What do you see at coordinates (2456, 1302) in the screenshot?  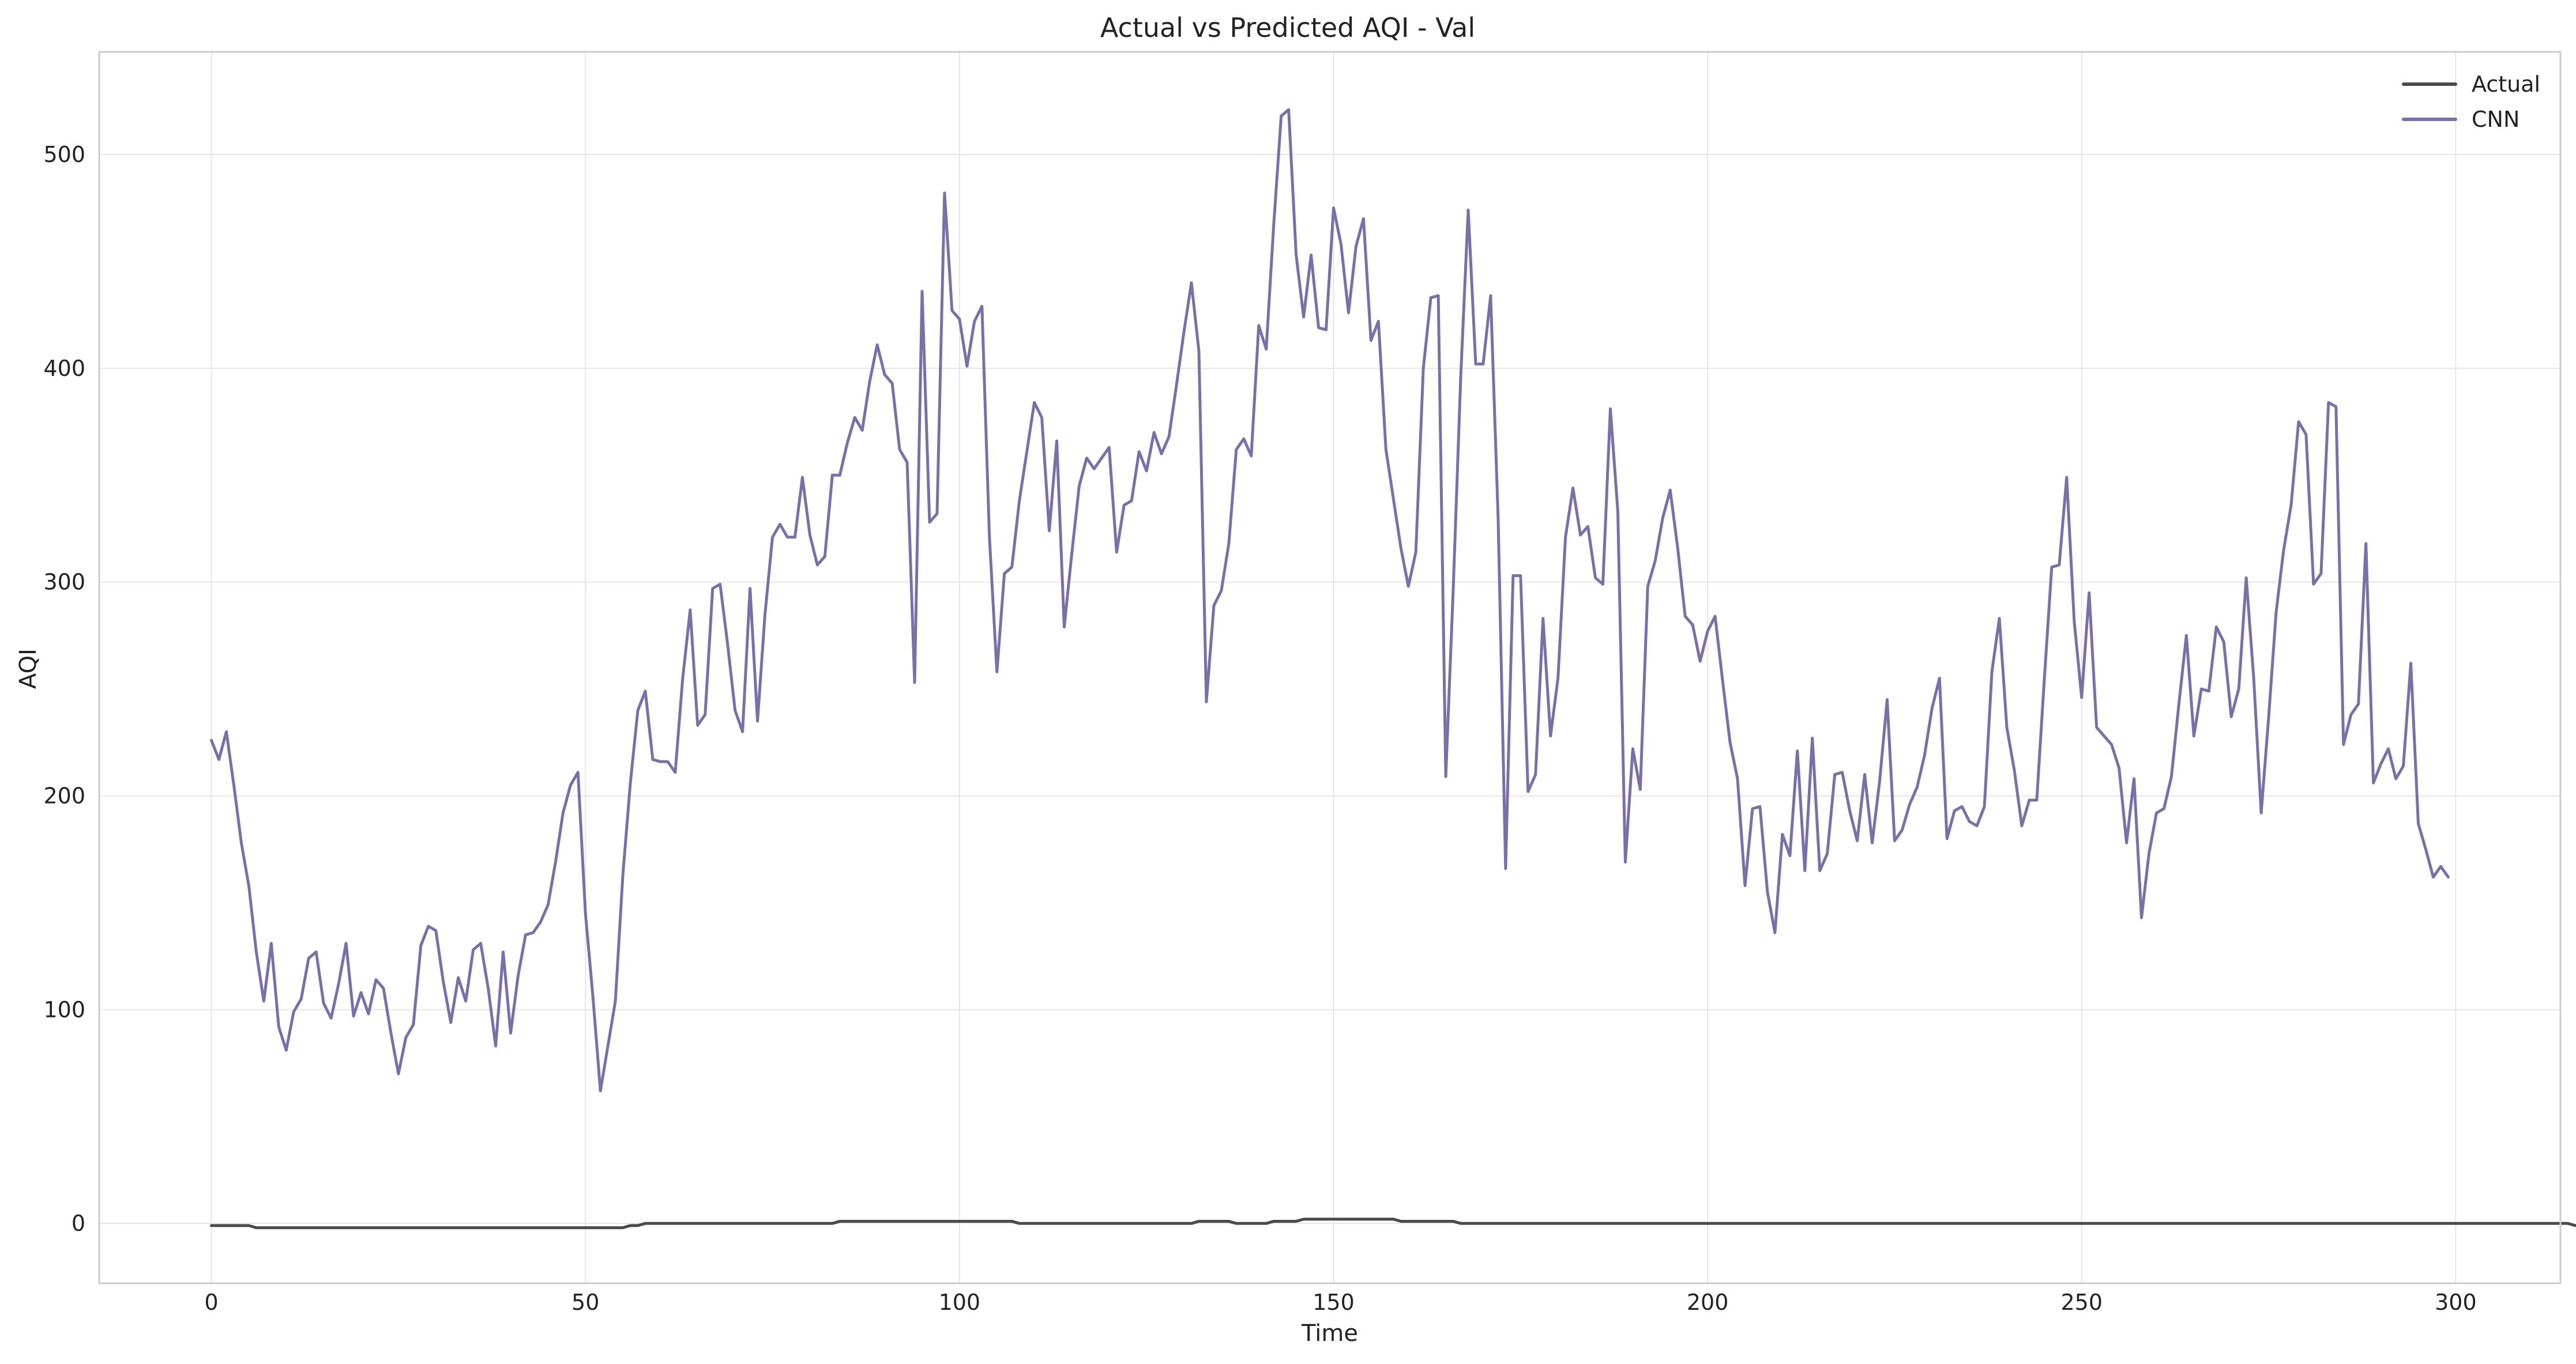 I see `x-tick-label: 300` at bounding box center [2456, 1302].